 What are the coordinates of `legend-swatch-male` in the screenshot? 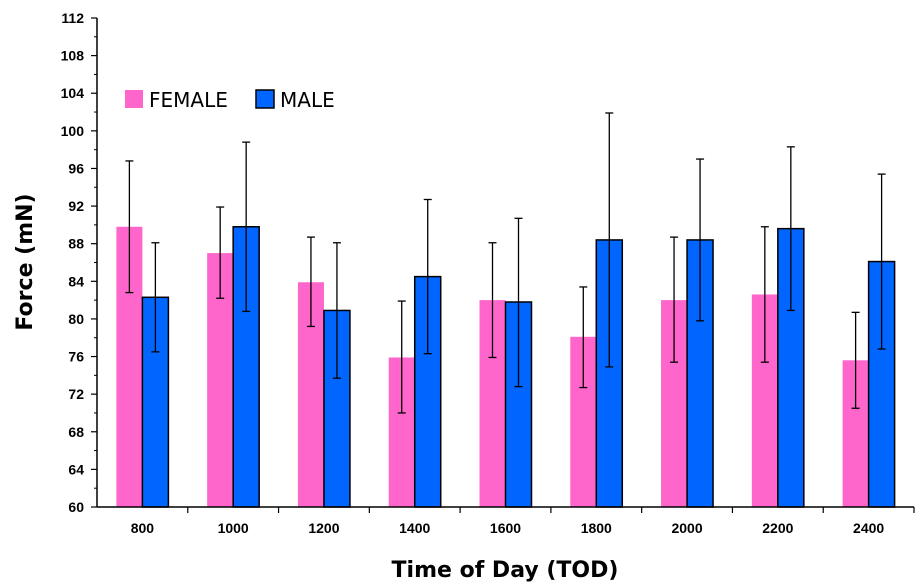 It's located at (265, 99).